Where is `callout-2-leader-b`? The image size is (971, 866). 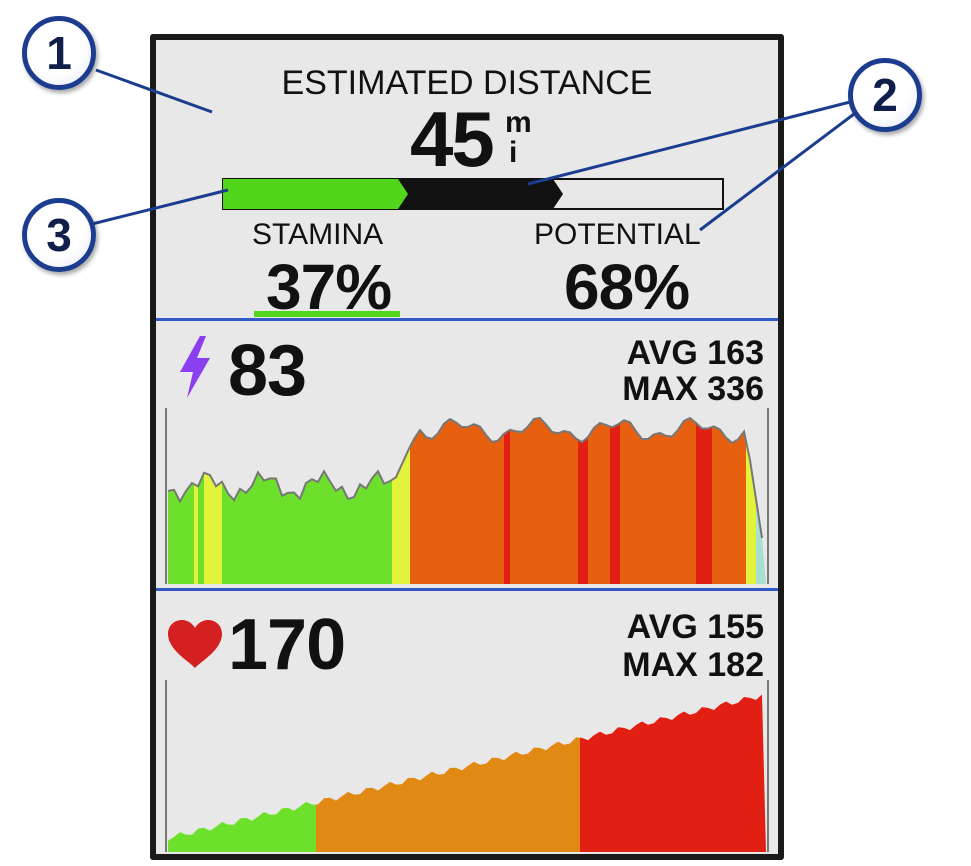 callout-2-leader-b is located at coordinates (781, 169).